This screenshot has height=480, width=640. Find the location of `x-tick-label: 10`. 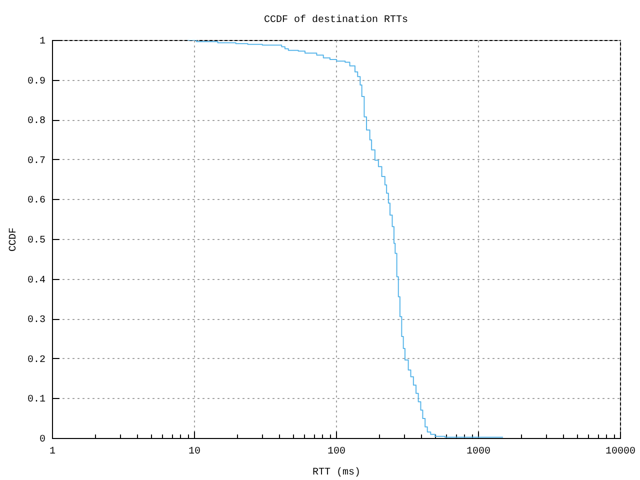

x-tick-label: 10 is located at coordinates (194, 452).